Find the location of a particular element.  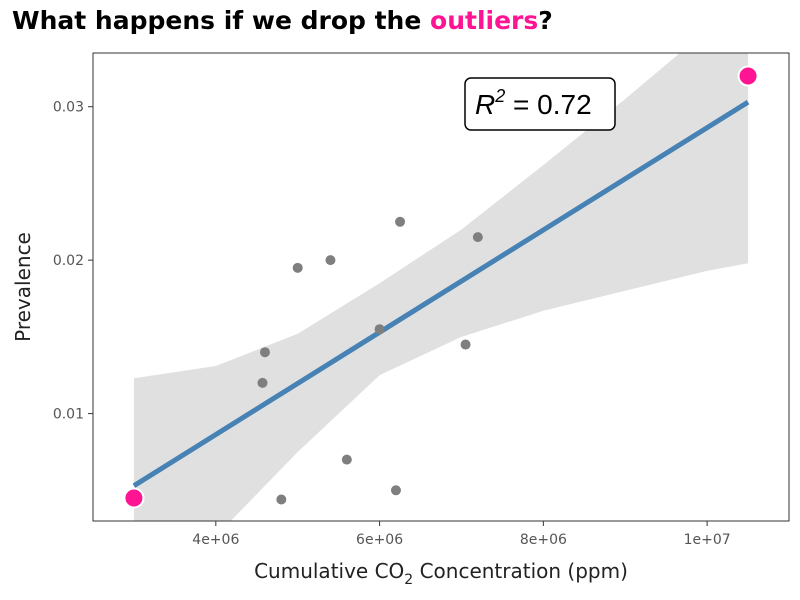

y-tick-label: 0.01 is located at coordinates (68, 415).